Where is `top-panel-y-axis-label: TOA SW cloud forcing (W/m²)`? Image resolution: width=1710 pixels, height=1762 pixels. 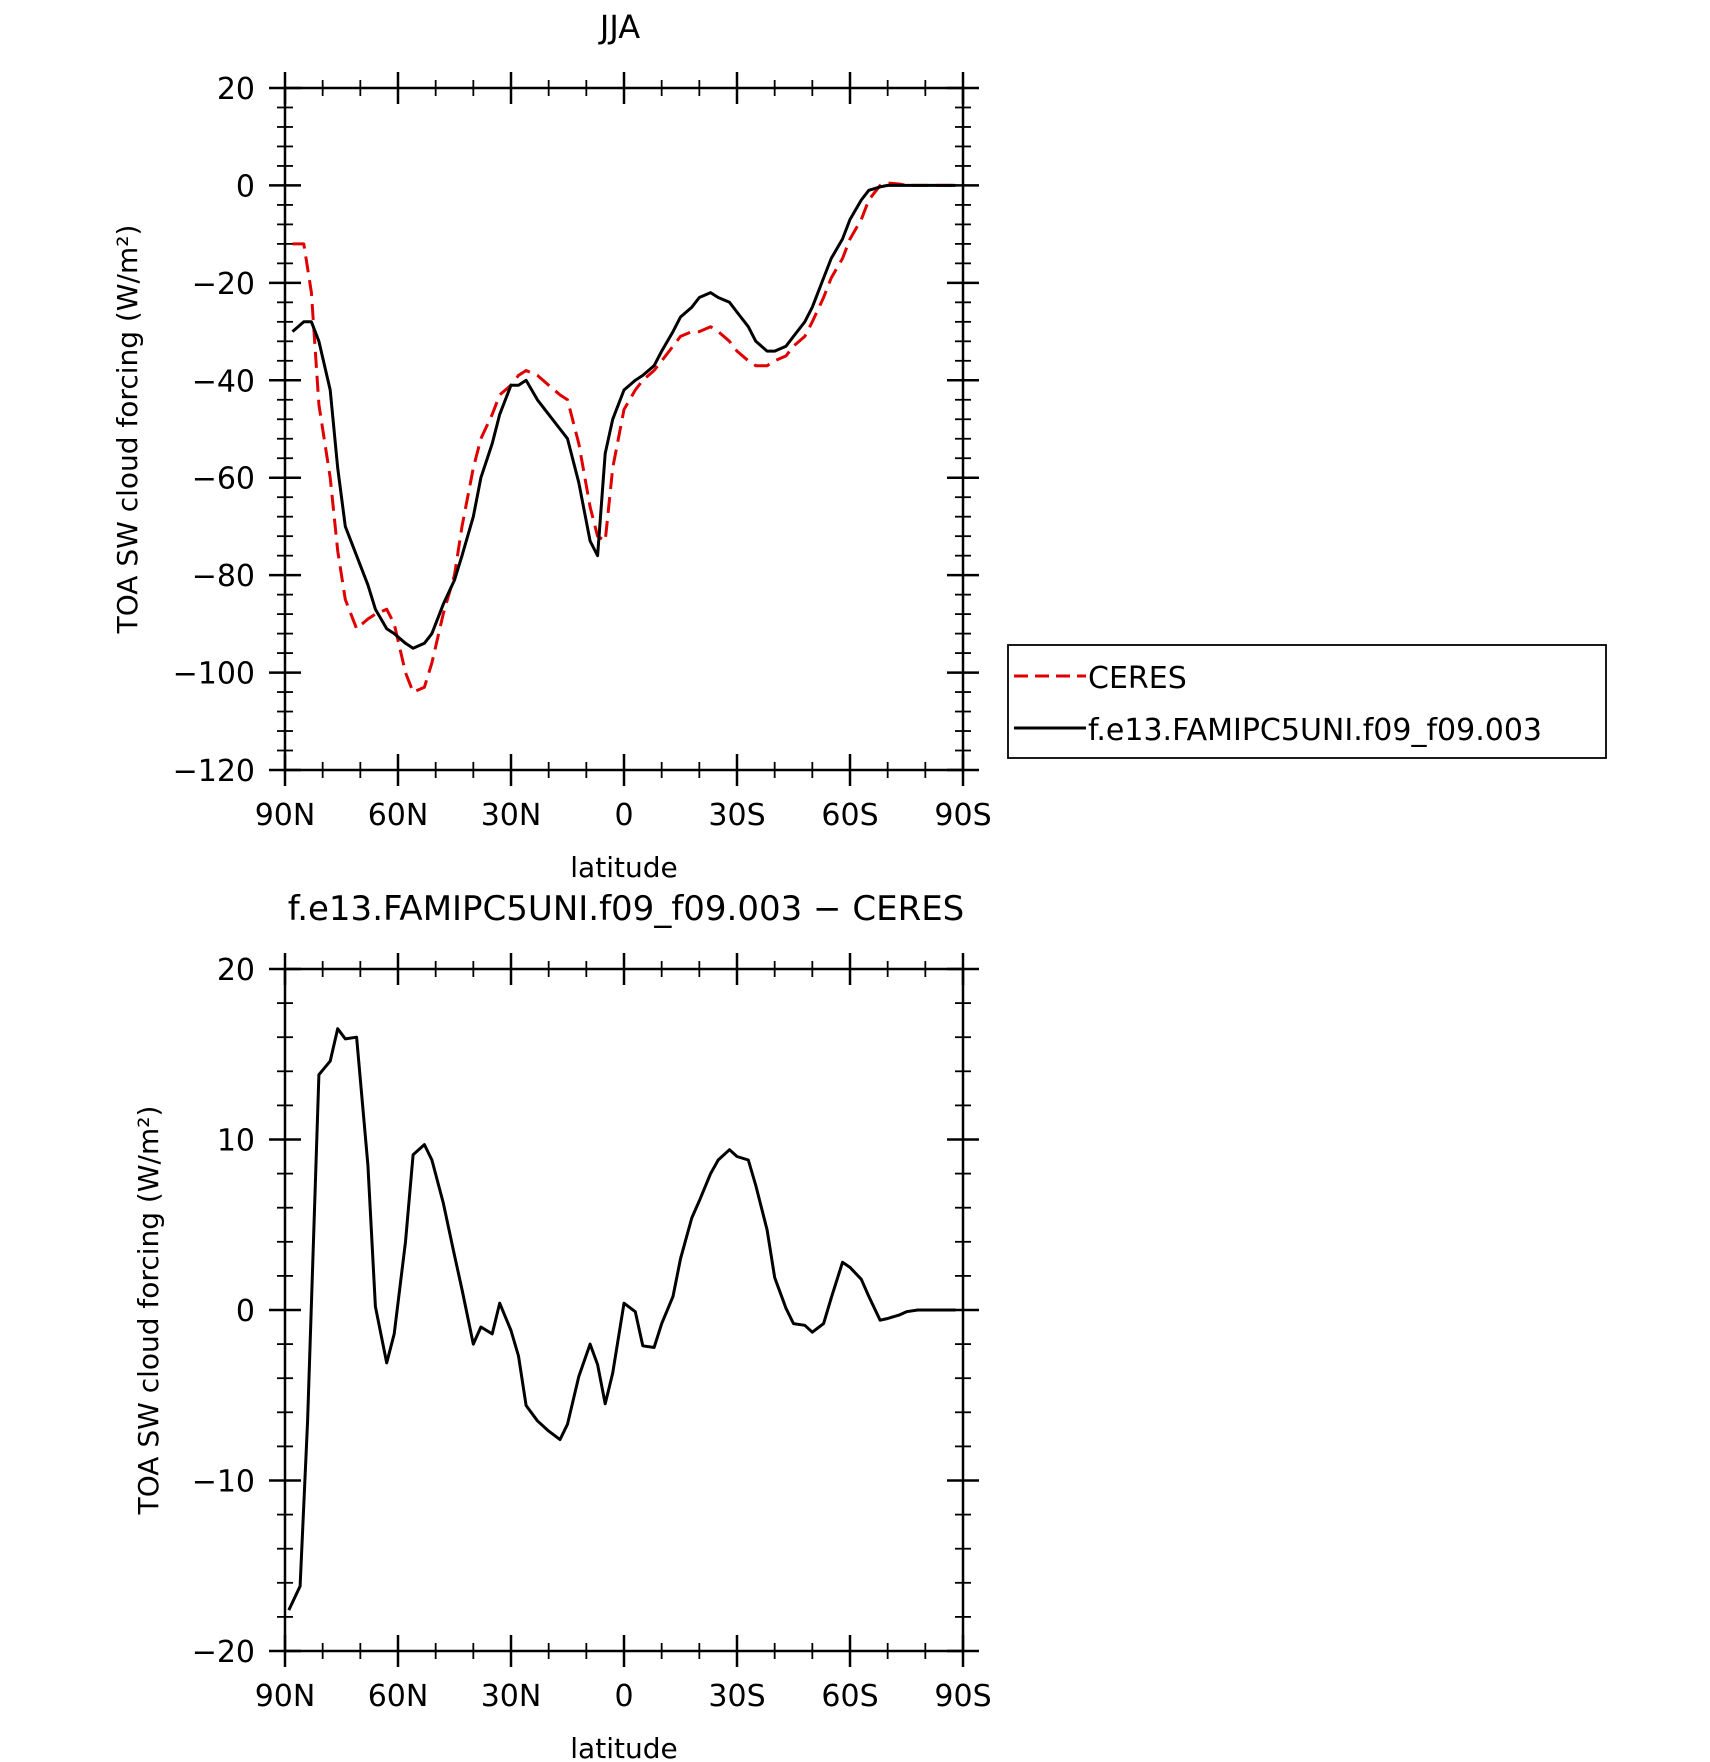
top-panel-y-axis-label: TOA SW cloud forcing (W/m²) is located at coordinates (127, 430).